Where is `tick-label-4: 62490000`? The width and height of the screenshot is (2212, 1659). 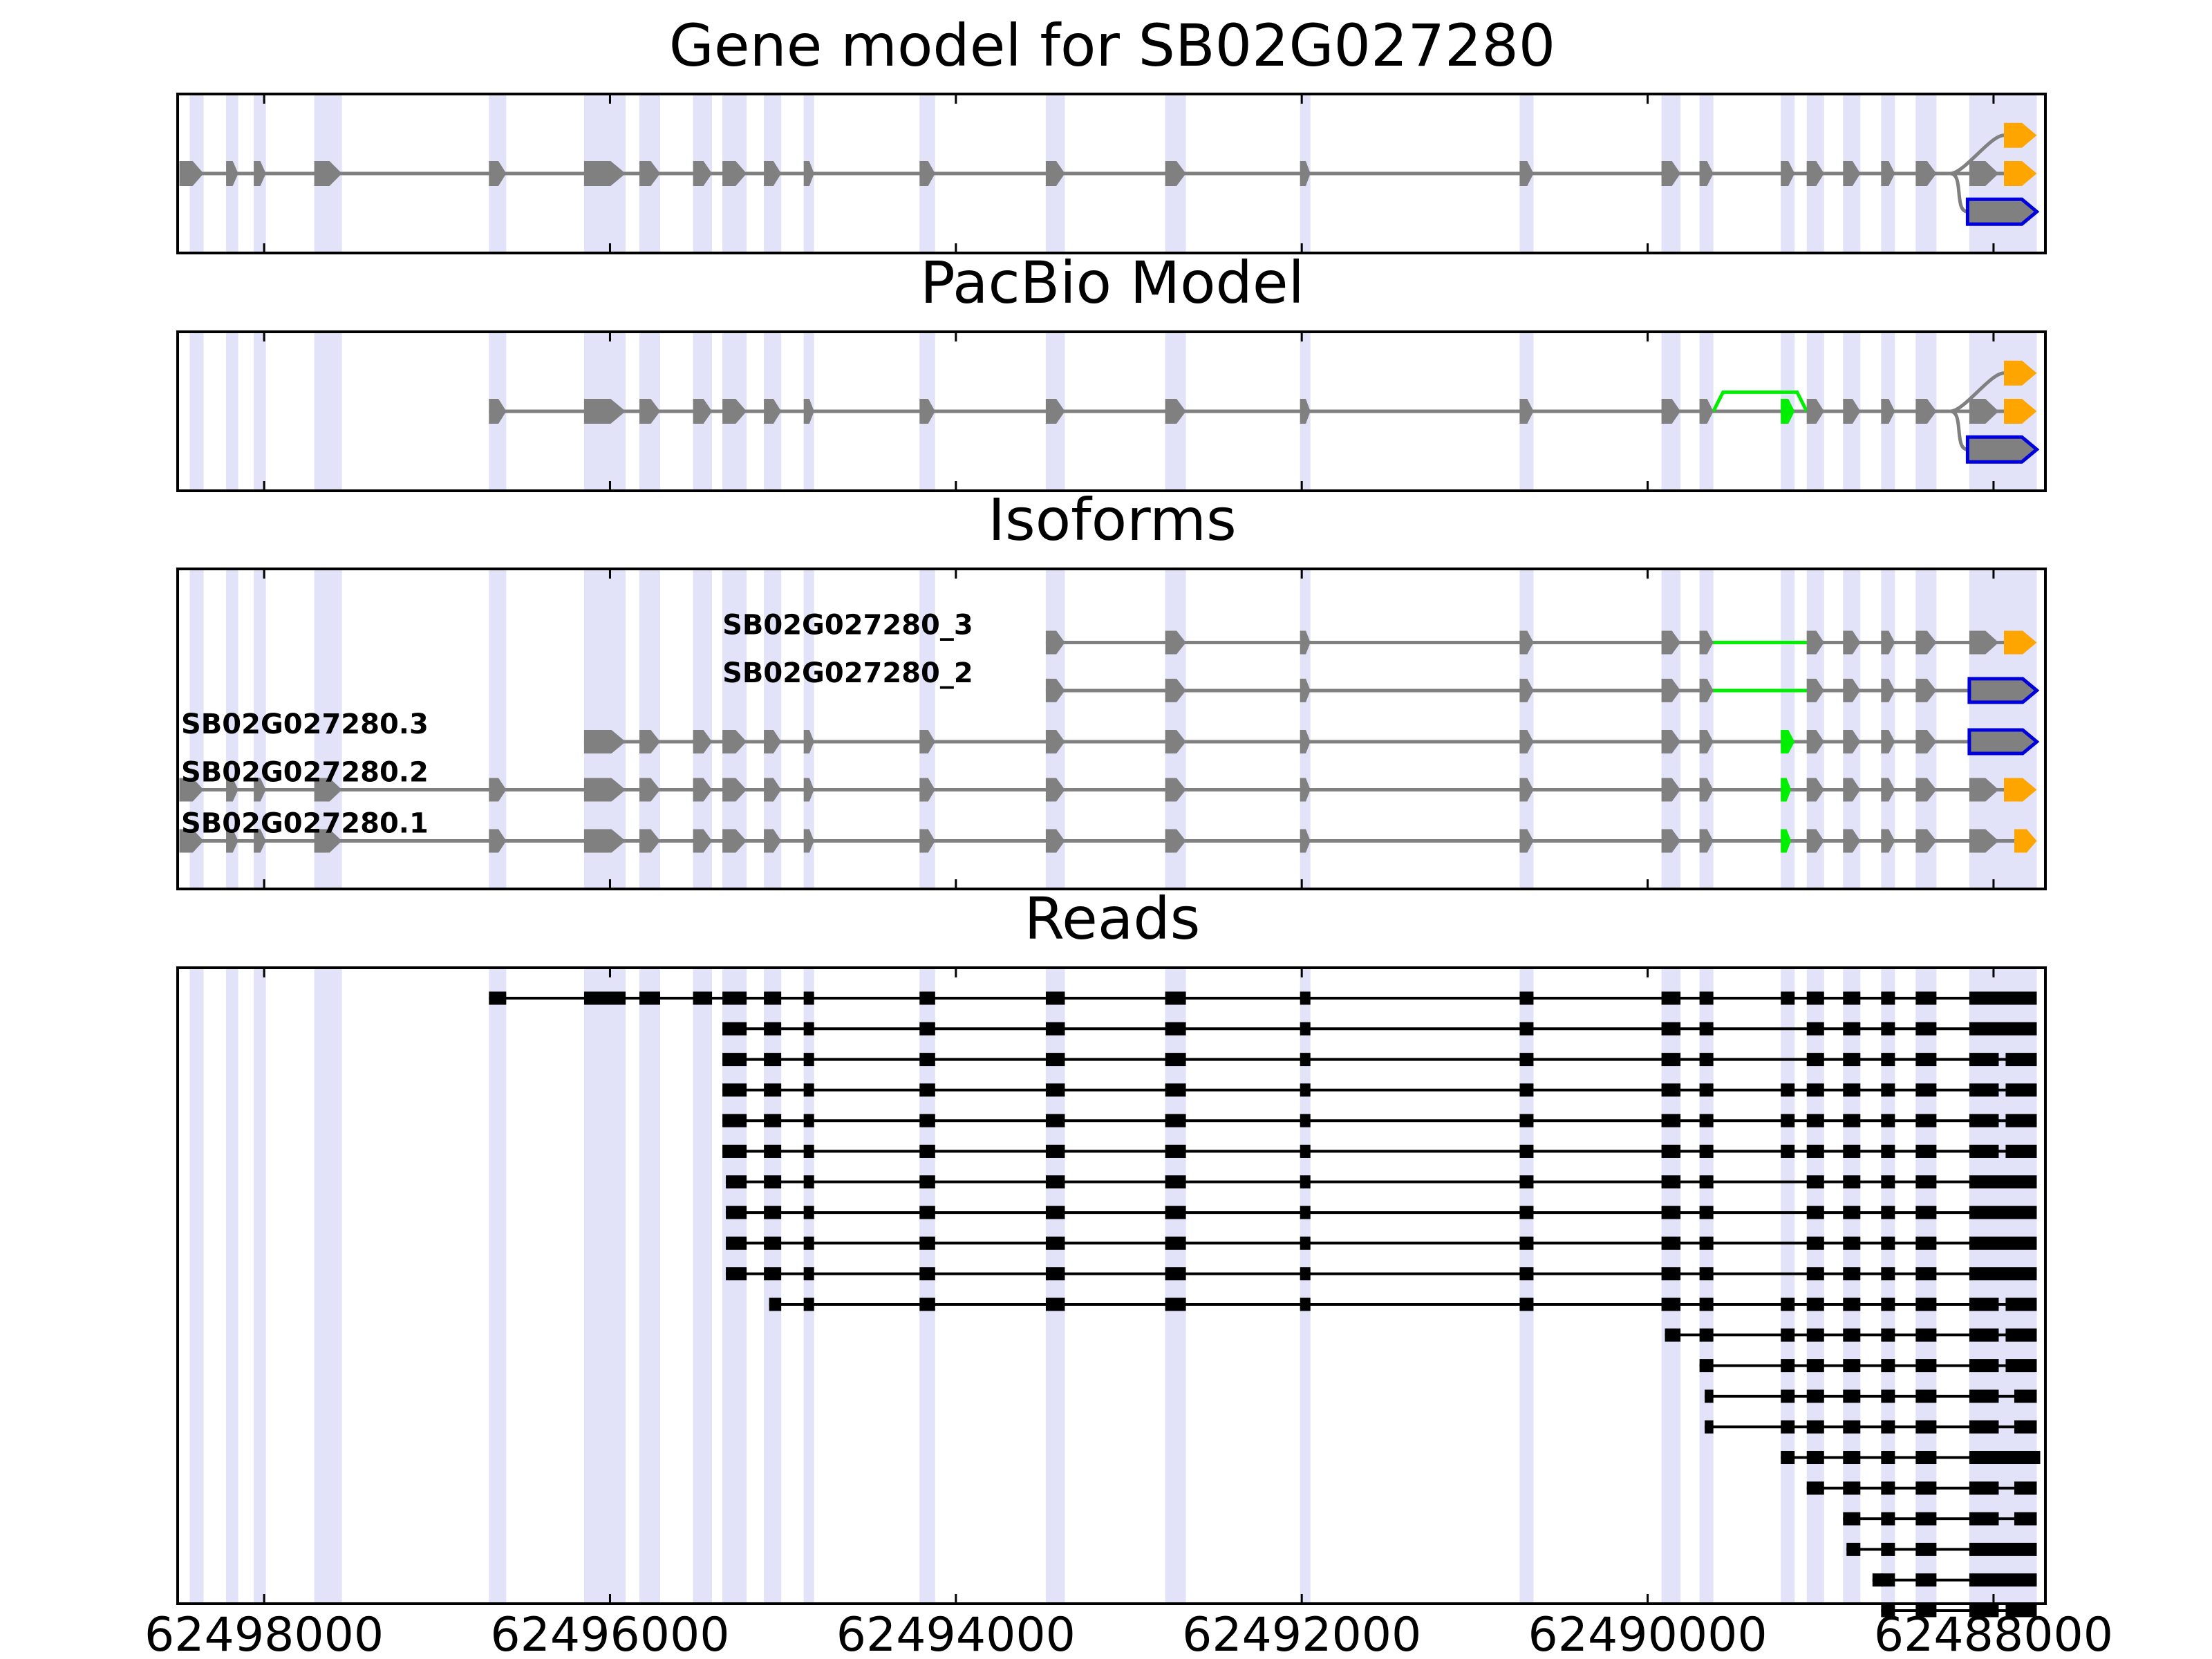 tick-label-4: 62490000 is located at coordinates (1648, 1633).